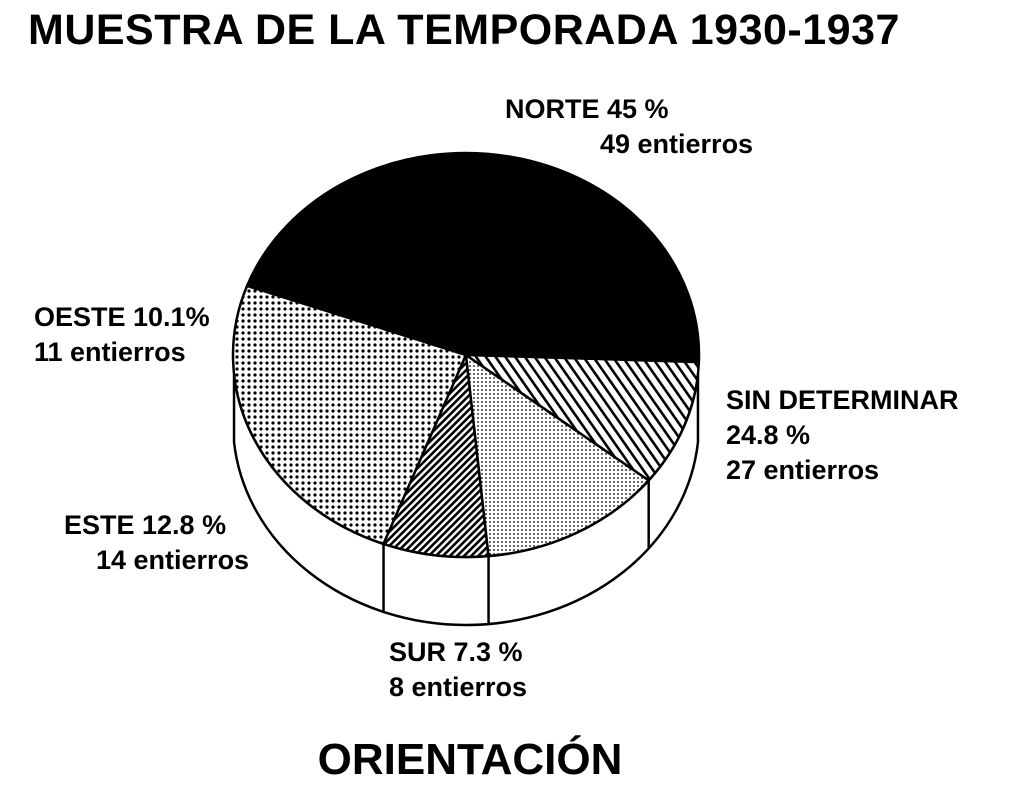 This screenshot has width=1024, height=791. What do you see at coordinates (473, 257) in the screenshot?
I see `pie-slice-norte` at bounding box center [473, 257].